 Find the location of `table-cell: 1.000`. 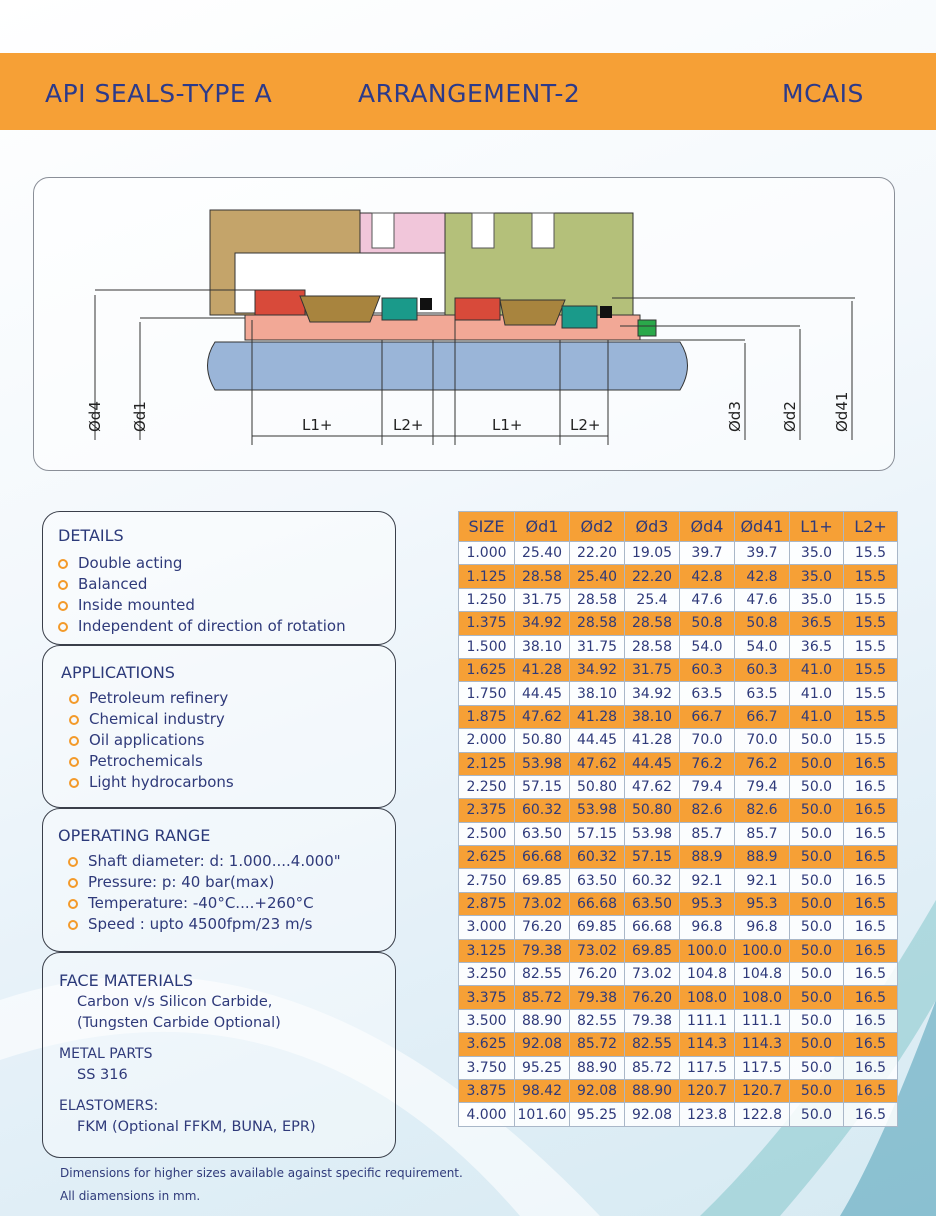

table-cell: 1.000 is located at coordinates (486, 553).